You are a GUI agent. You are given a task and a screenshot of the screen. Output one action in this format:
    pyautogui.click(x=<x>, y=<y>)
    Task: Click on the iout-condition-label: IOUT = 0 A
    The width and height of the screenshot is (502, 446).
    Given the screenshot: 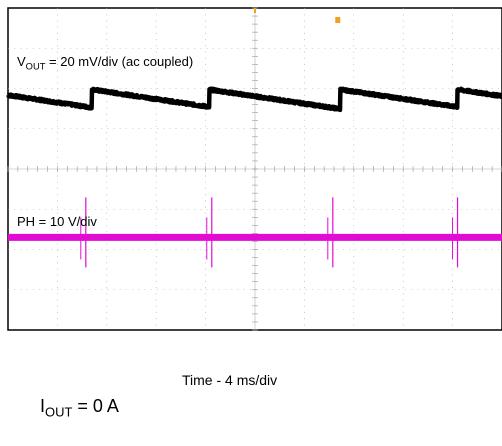 What is the action you would take?
    pyautogui.click(x=79, y=408)
    